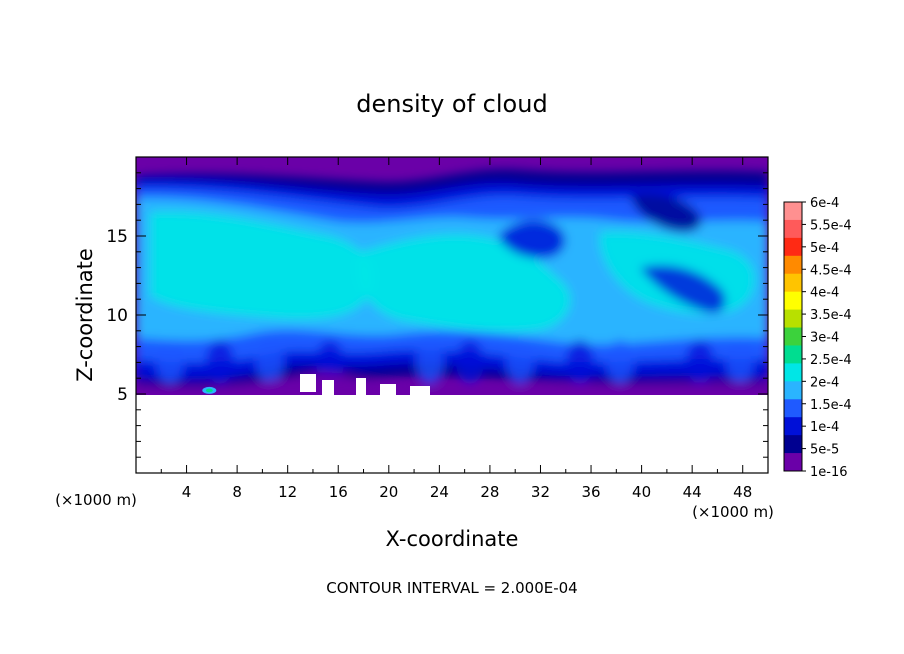  Describe the element at coordinates (824, 338) in the screenshot. I see `colorbar-label: 3e-4` at that location.